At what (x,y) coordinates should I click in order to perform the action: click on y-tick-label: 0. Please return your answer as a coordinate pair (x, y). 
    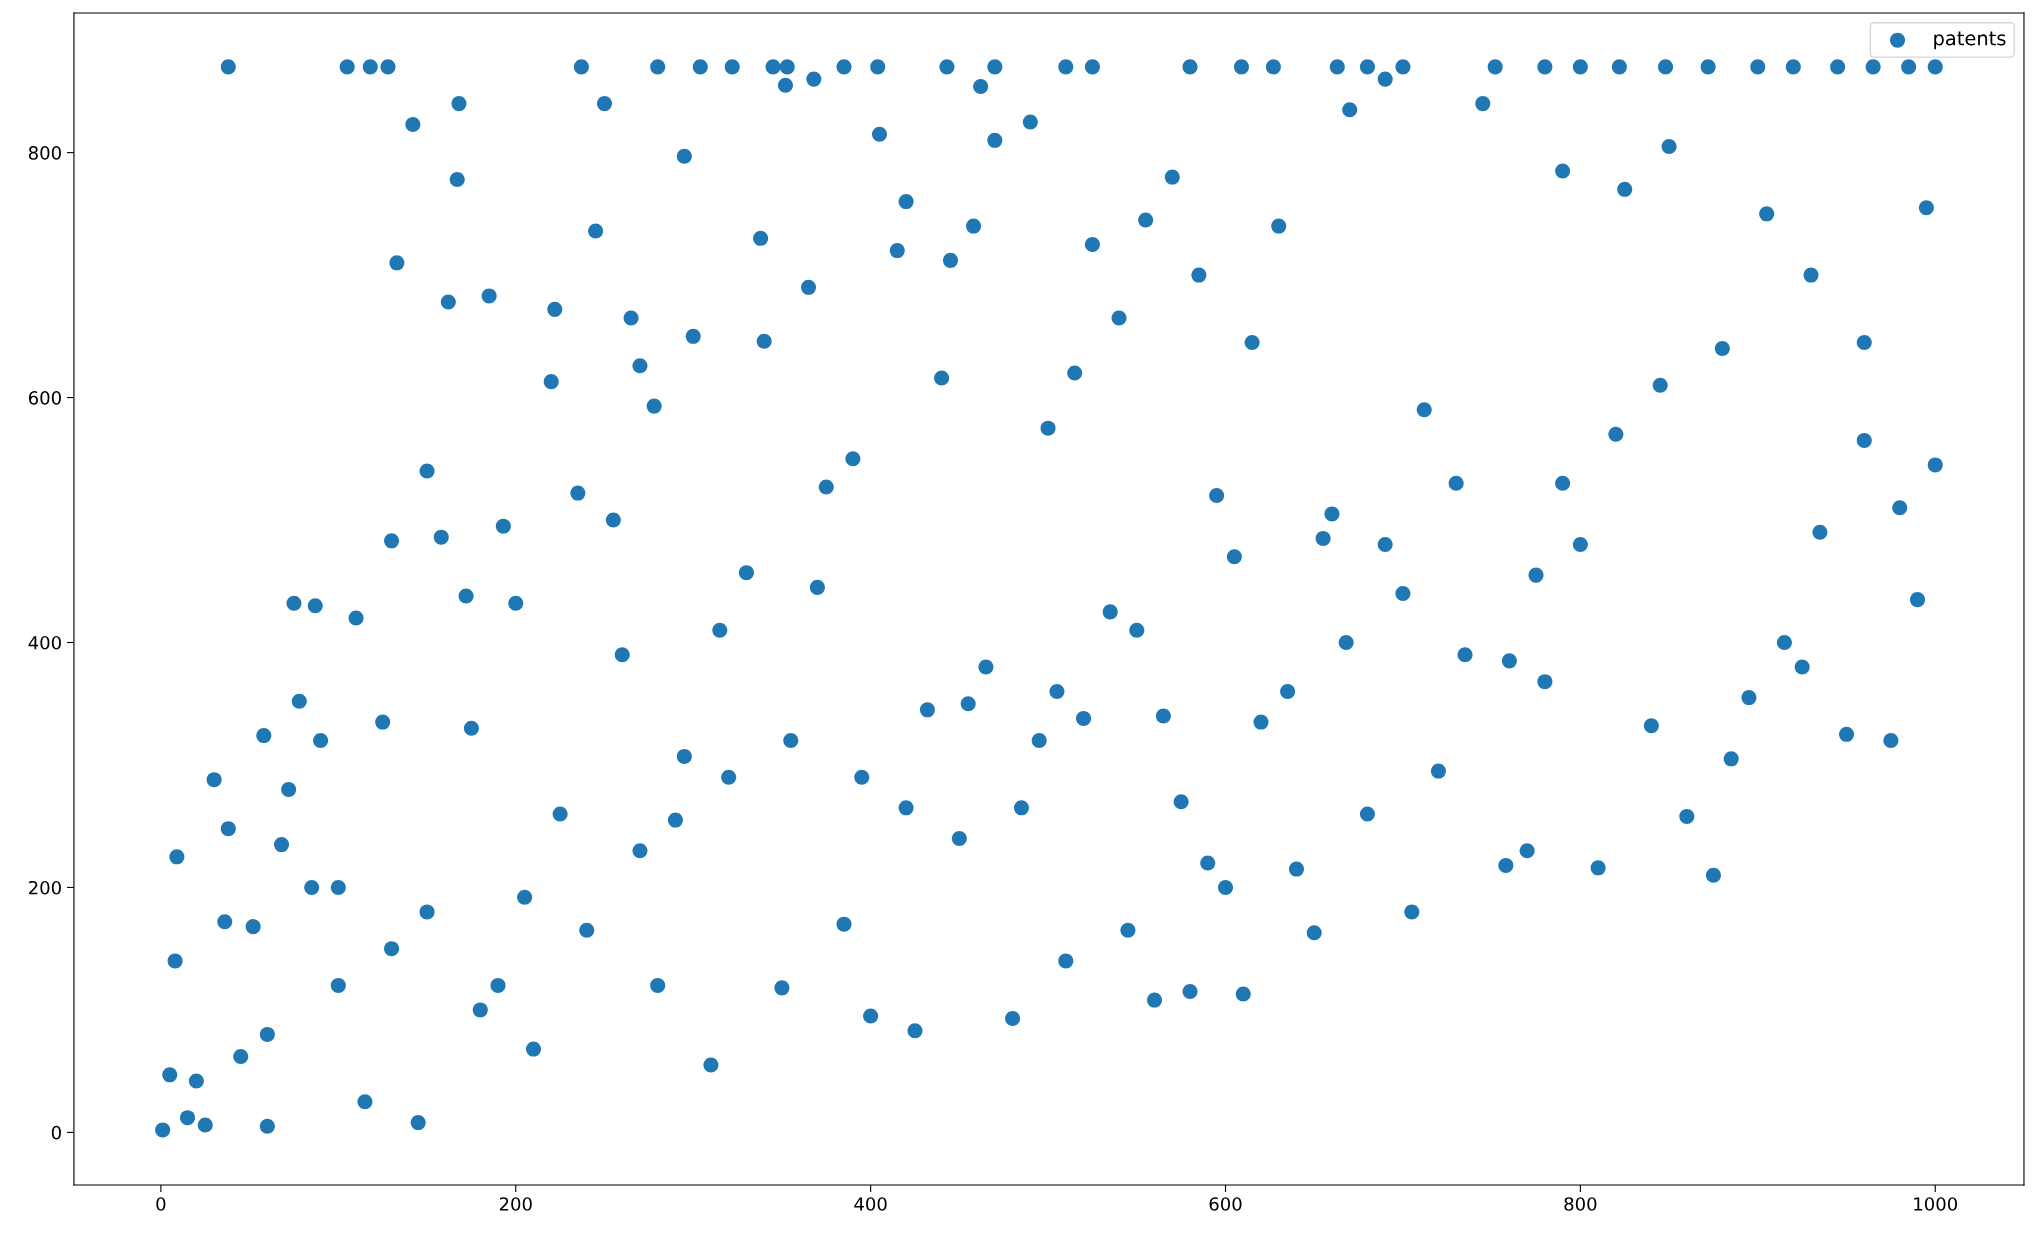
    Looking at the image, I should click on (56, 1132).